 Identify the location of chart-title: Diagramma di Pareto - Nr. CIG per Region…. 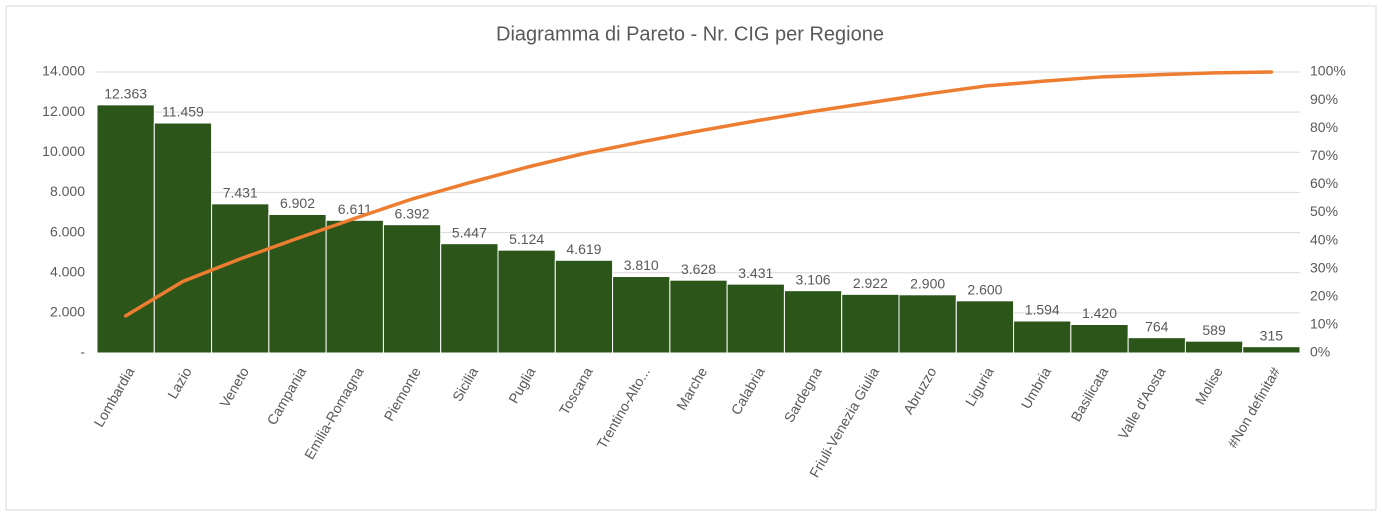
(690, 34).